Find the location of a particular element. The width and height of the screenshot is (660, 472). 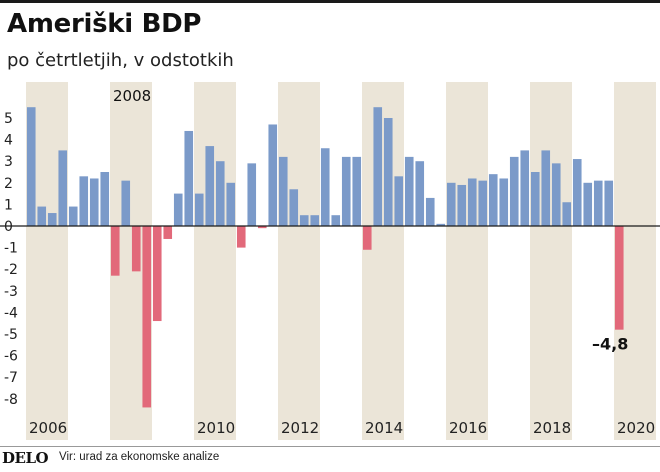

year-2008-annotation: 2008 is located at coordinates (132, 96).